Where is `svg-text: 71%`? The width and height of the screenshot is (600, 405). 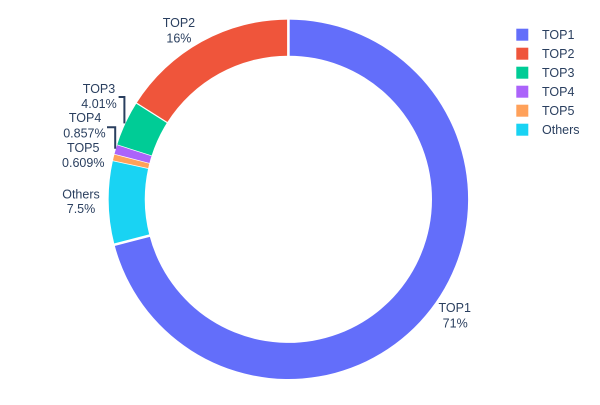
svg-text: 71% is located at coordinates (455, 323).